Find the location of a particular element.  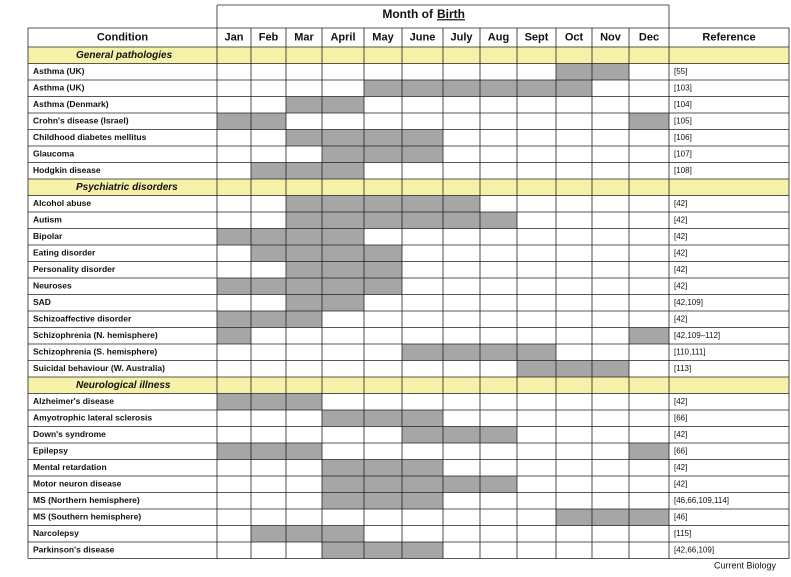

footer: Current Biology is located at coordinates (745, 565).